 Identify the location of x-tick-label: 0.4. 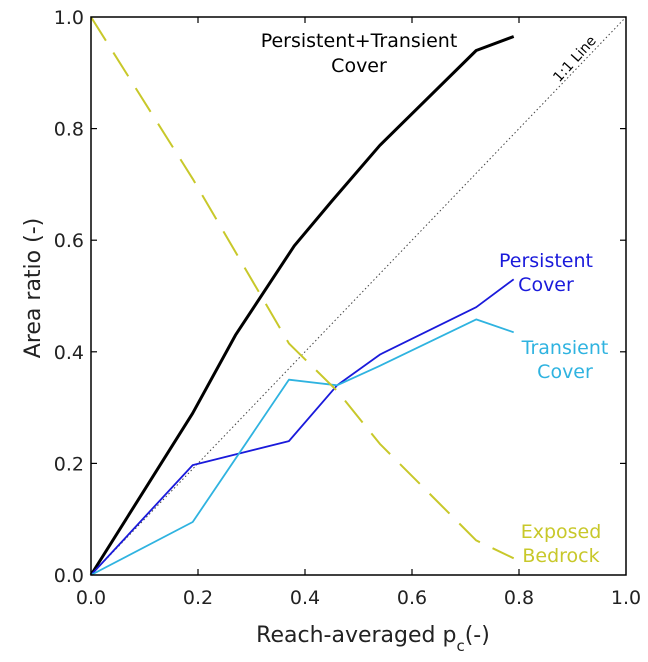
(305, 598).